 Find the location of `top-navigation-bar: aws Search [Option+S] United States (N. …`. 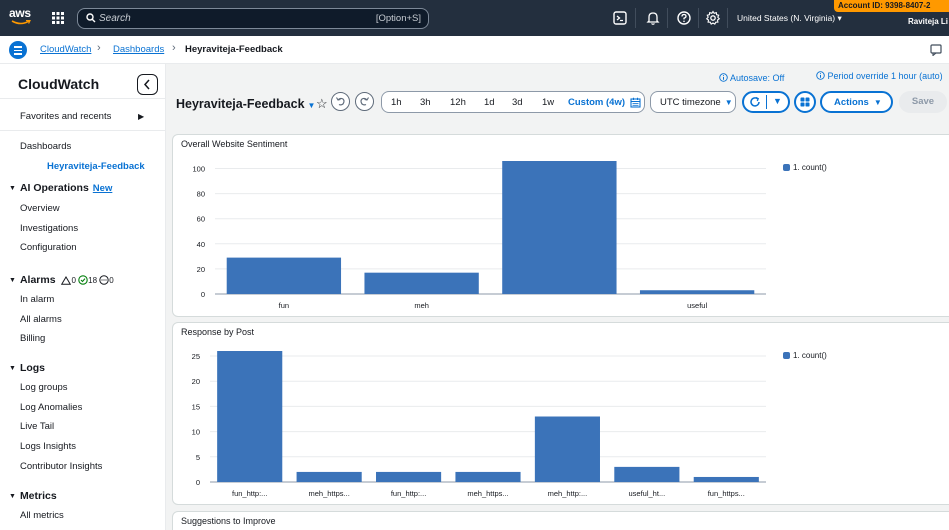

top-navigation-bar: aws Search [Option+S] United States (N. … is located at coordinates (474, 18).